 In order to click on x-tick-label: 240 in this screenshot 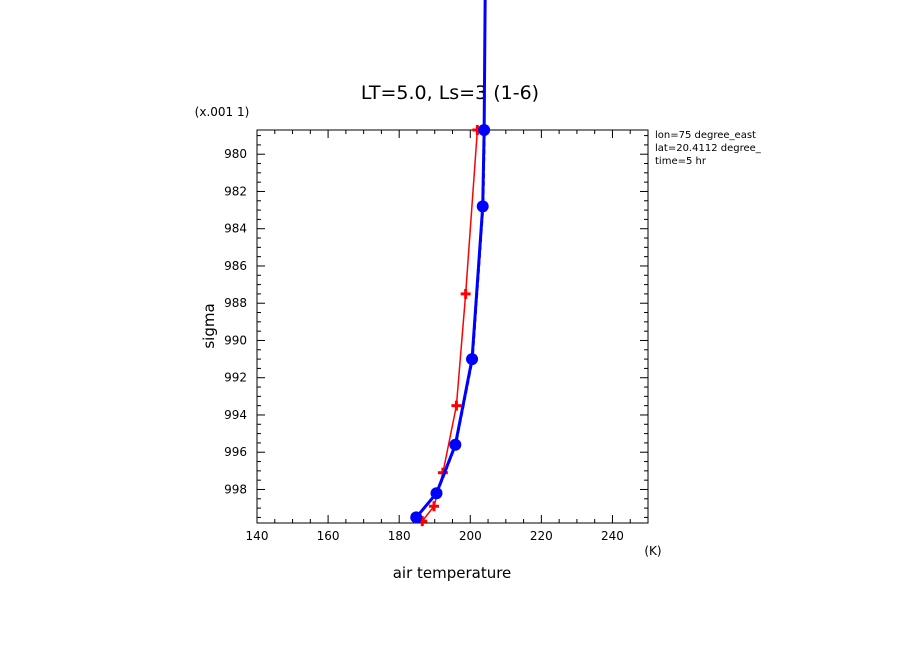, I will do `click(612, 536)`.